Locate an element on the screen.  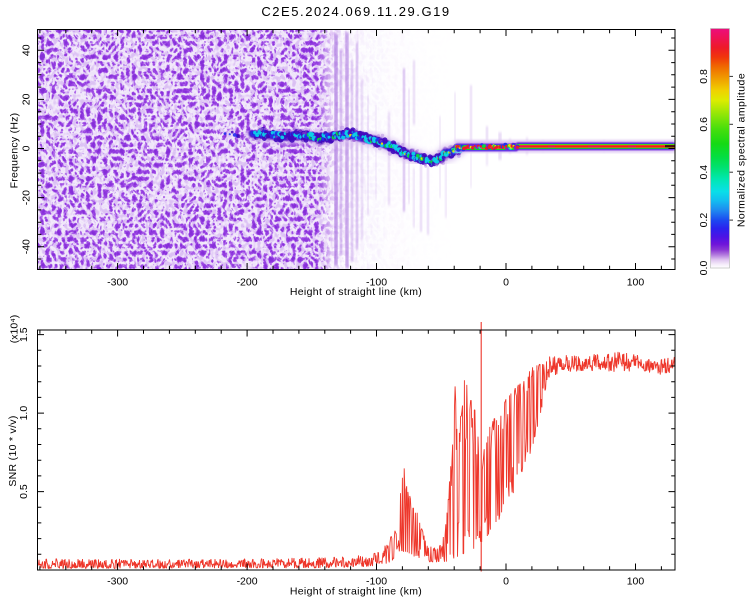
svg-text: (x10⁴) is located at coordinates (15, 329).